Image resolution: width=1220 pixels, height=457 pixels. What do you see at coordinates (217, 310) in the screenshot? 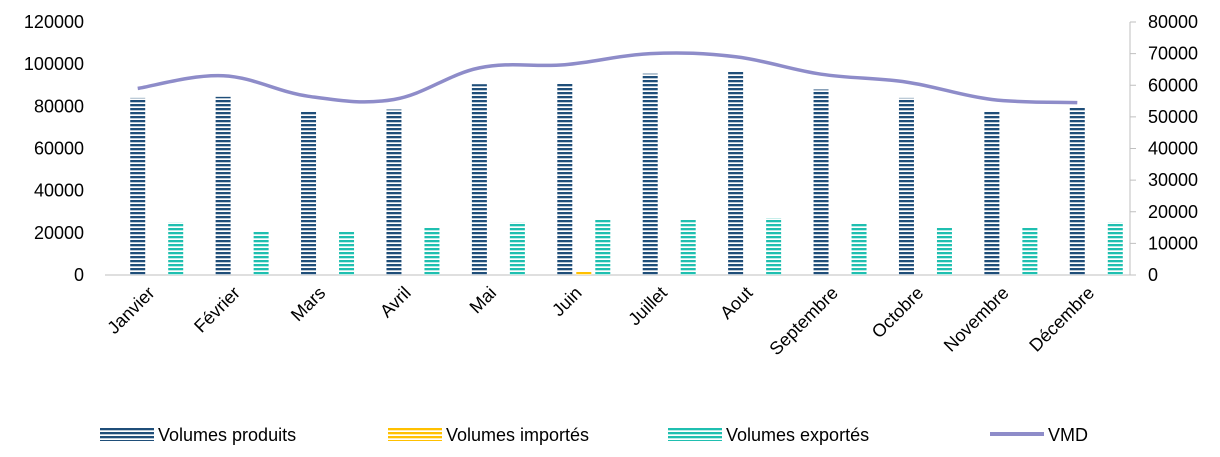
I see `category-label-fevrier: Février` at bounding box center [217, 310].